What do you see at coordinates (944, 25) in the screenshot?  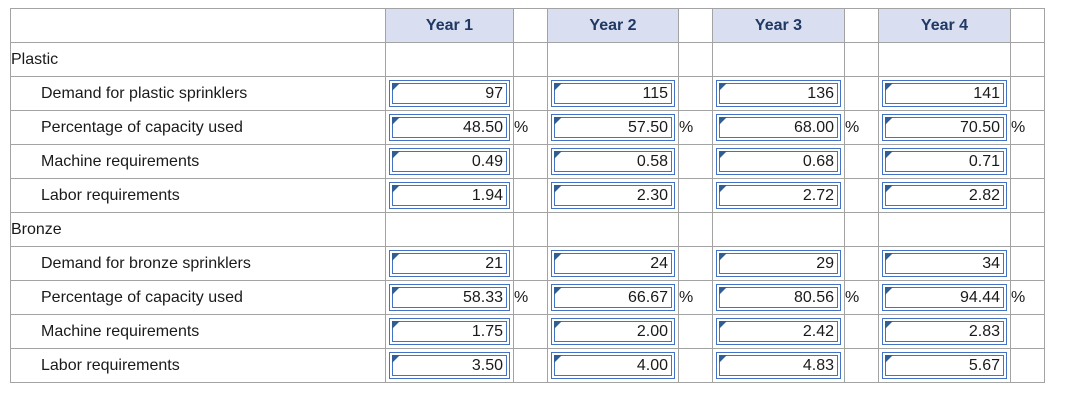 I see `year-header: Year 4` at bounding box center [944, 25].